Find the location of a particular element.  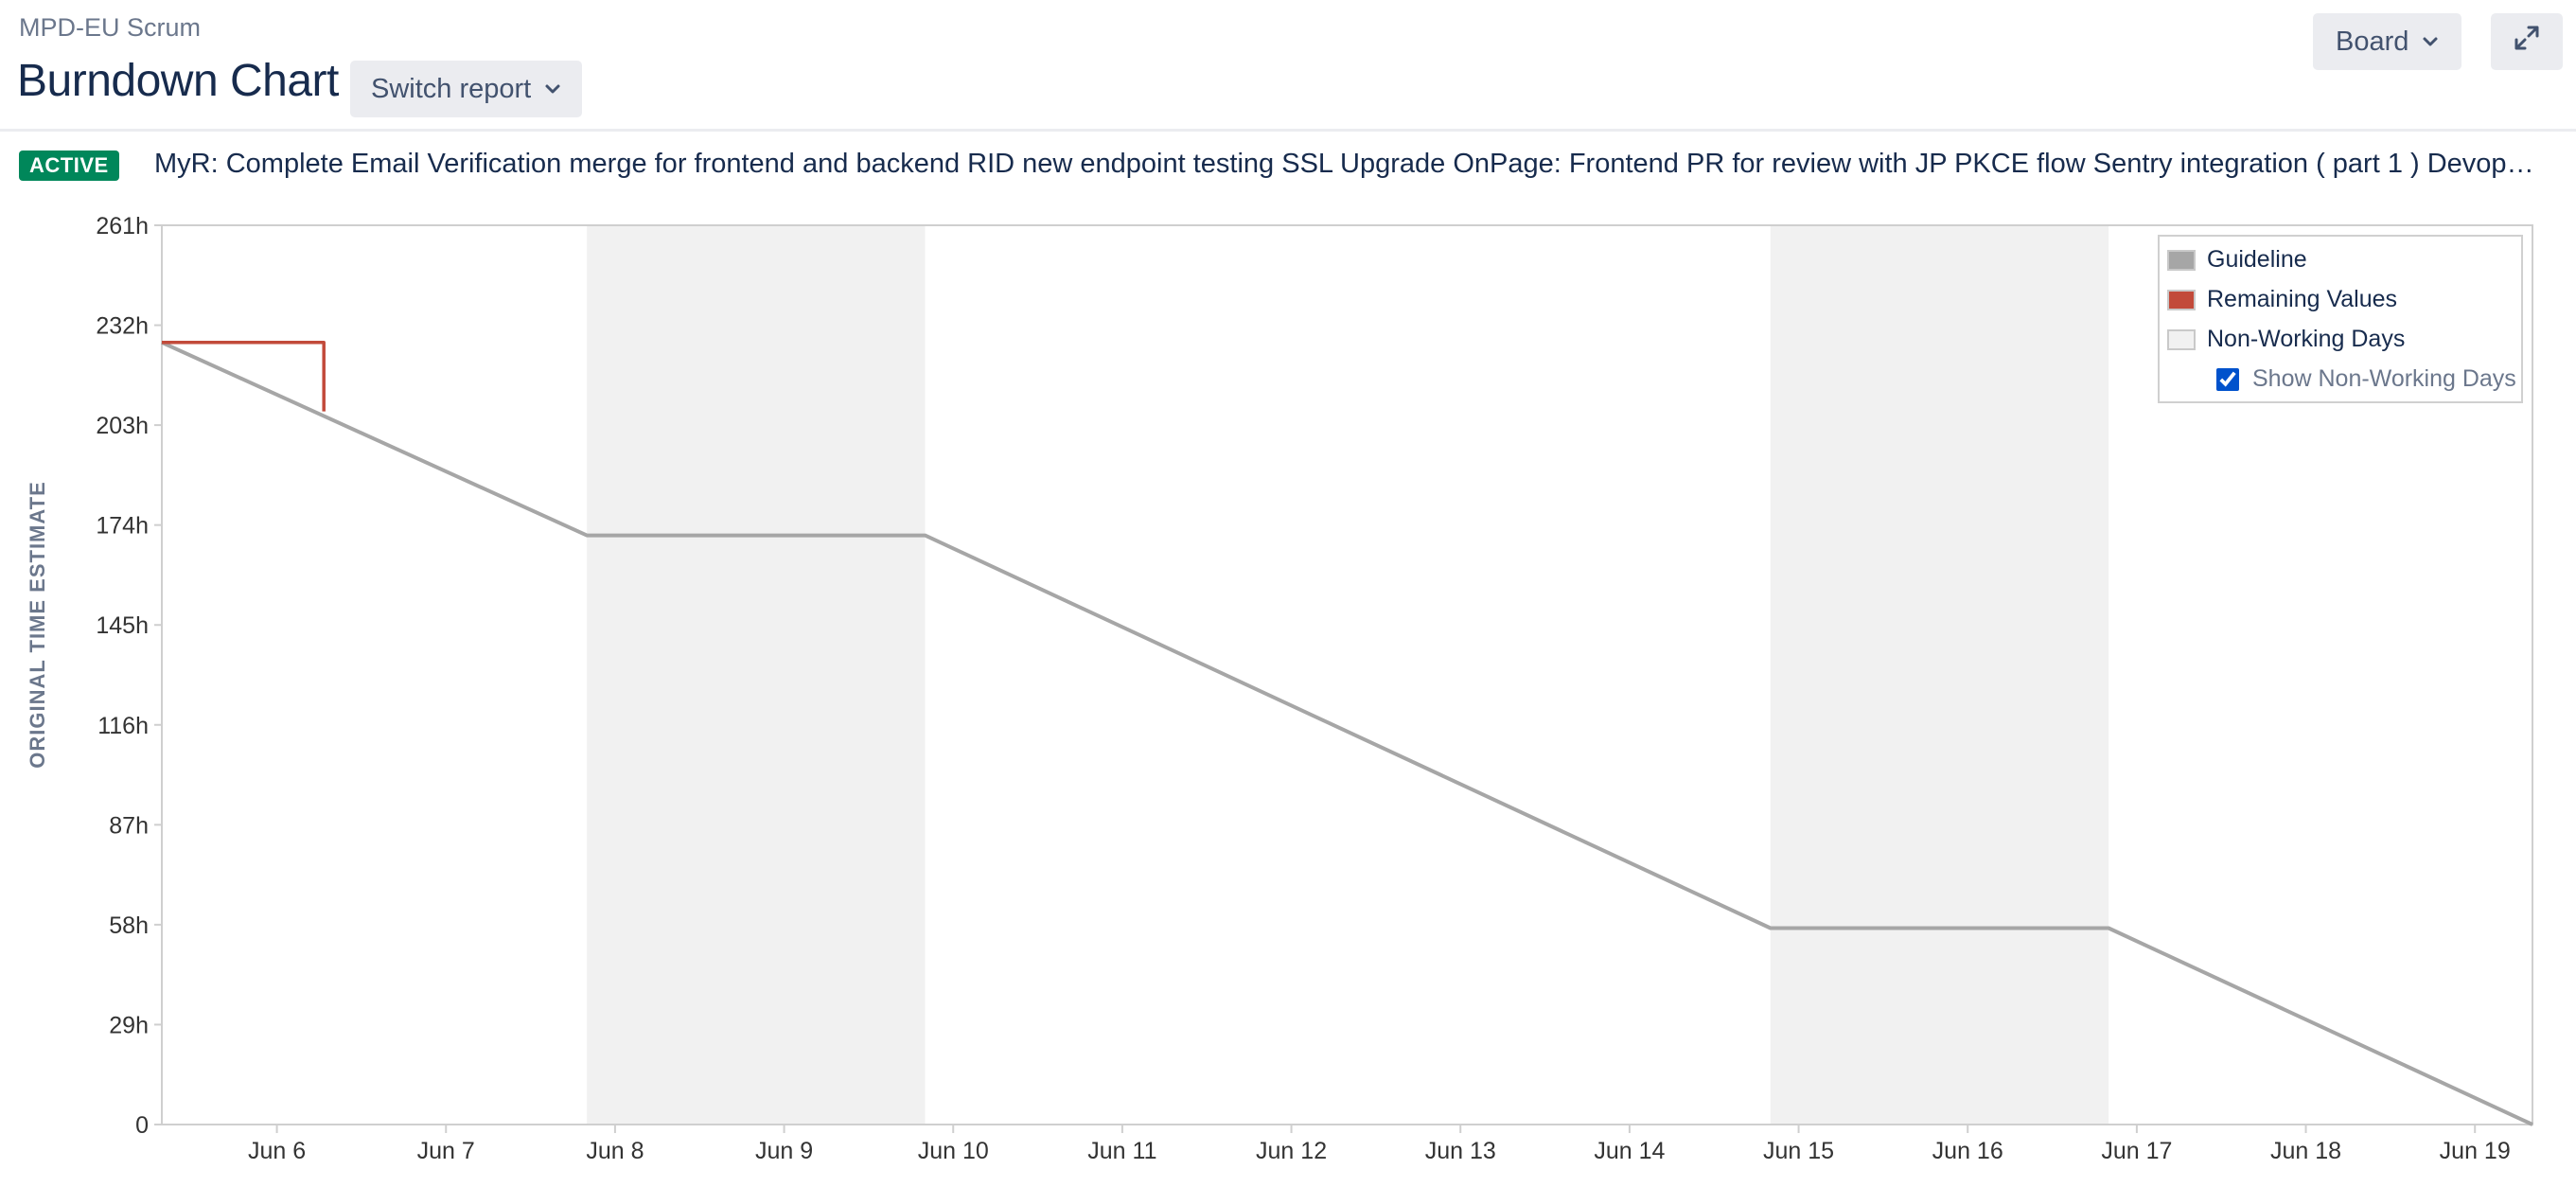

x-tick-label: Jun 9 is located at coordinates (784, 1151).